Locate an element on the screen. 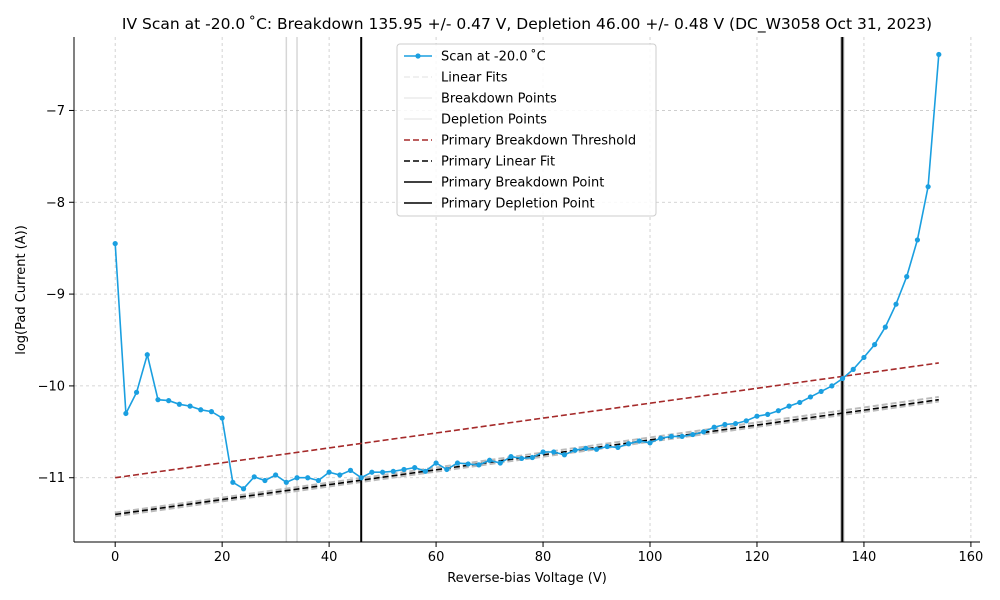  legend-label: Depletion Points is located at coordinates (494, 120).